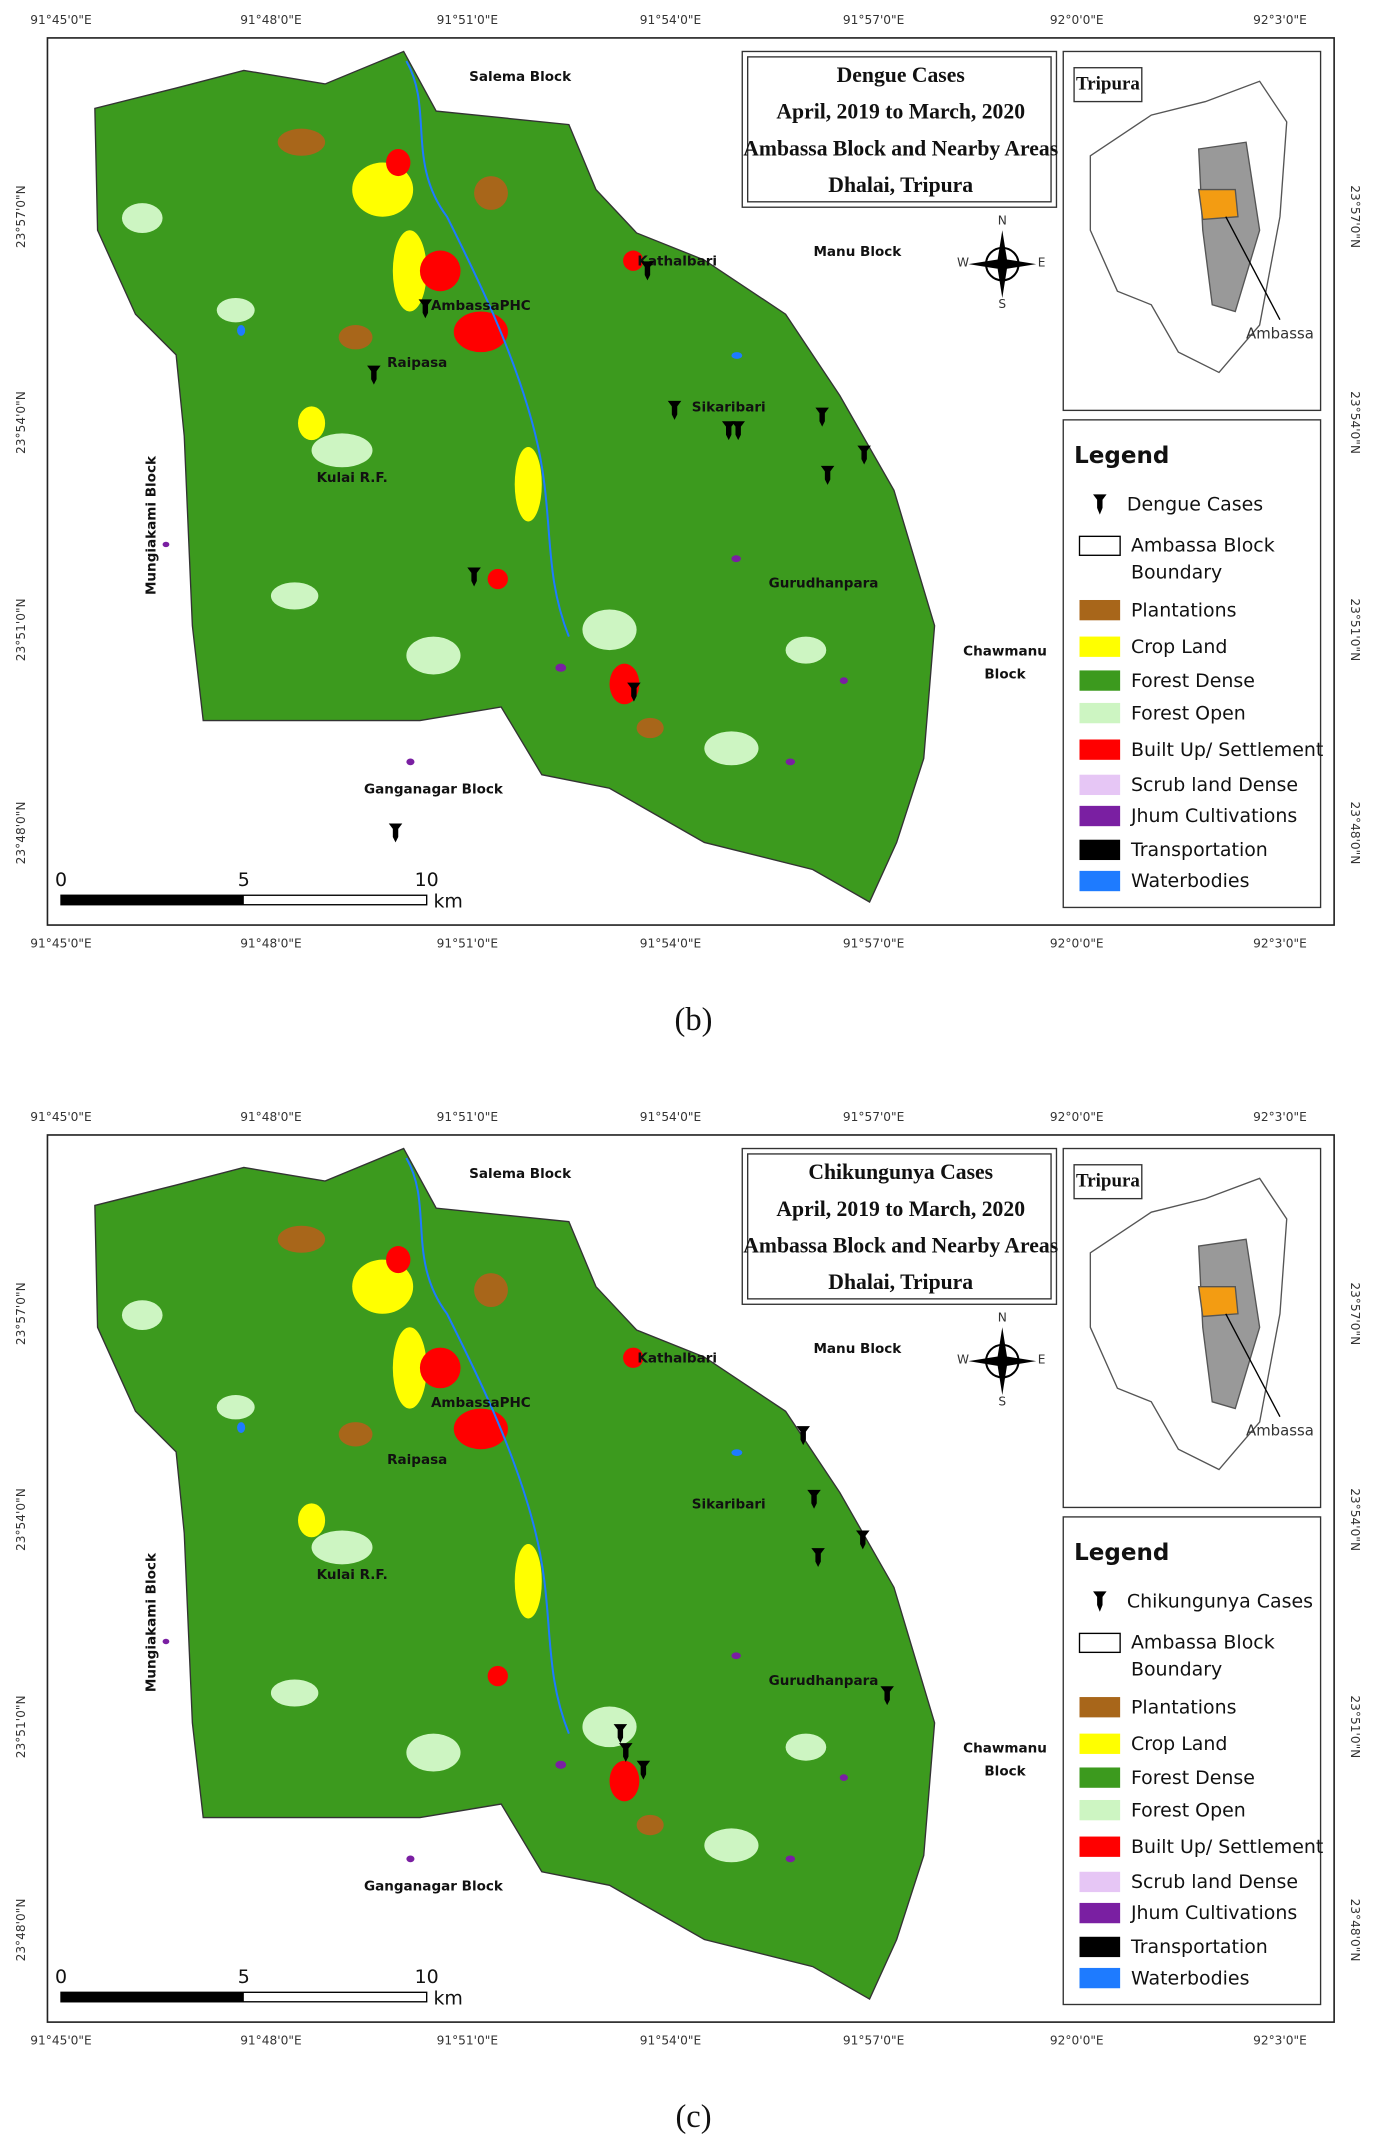 The height and width of the screenshot is (2144, 1387). What do you see at coordinates (1100, 504) in the screenshot?
I see `legend-marker` at bounding box center [1100, 504].